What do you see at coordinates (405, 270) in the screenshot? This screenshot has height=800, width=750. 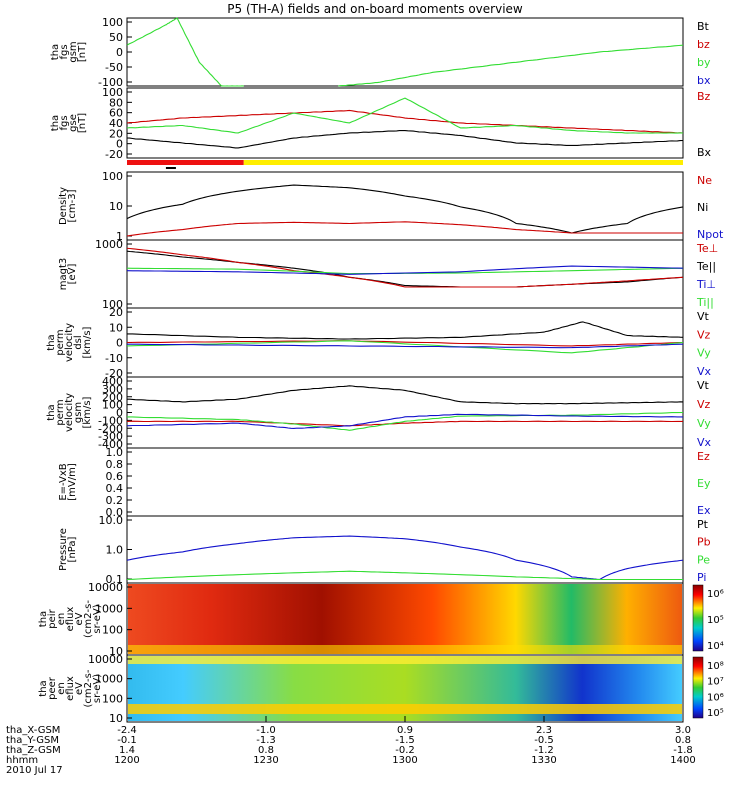 I see `series-line-Ti||` at bounding box center [405, 270].